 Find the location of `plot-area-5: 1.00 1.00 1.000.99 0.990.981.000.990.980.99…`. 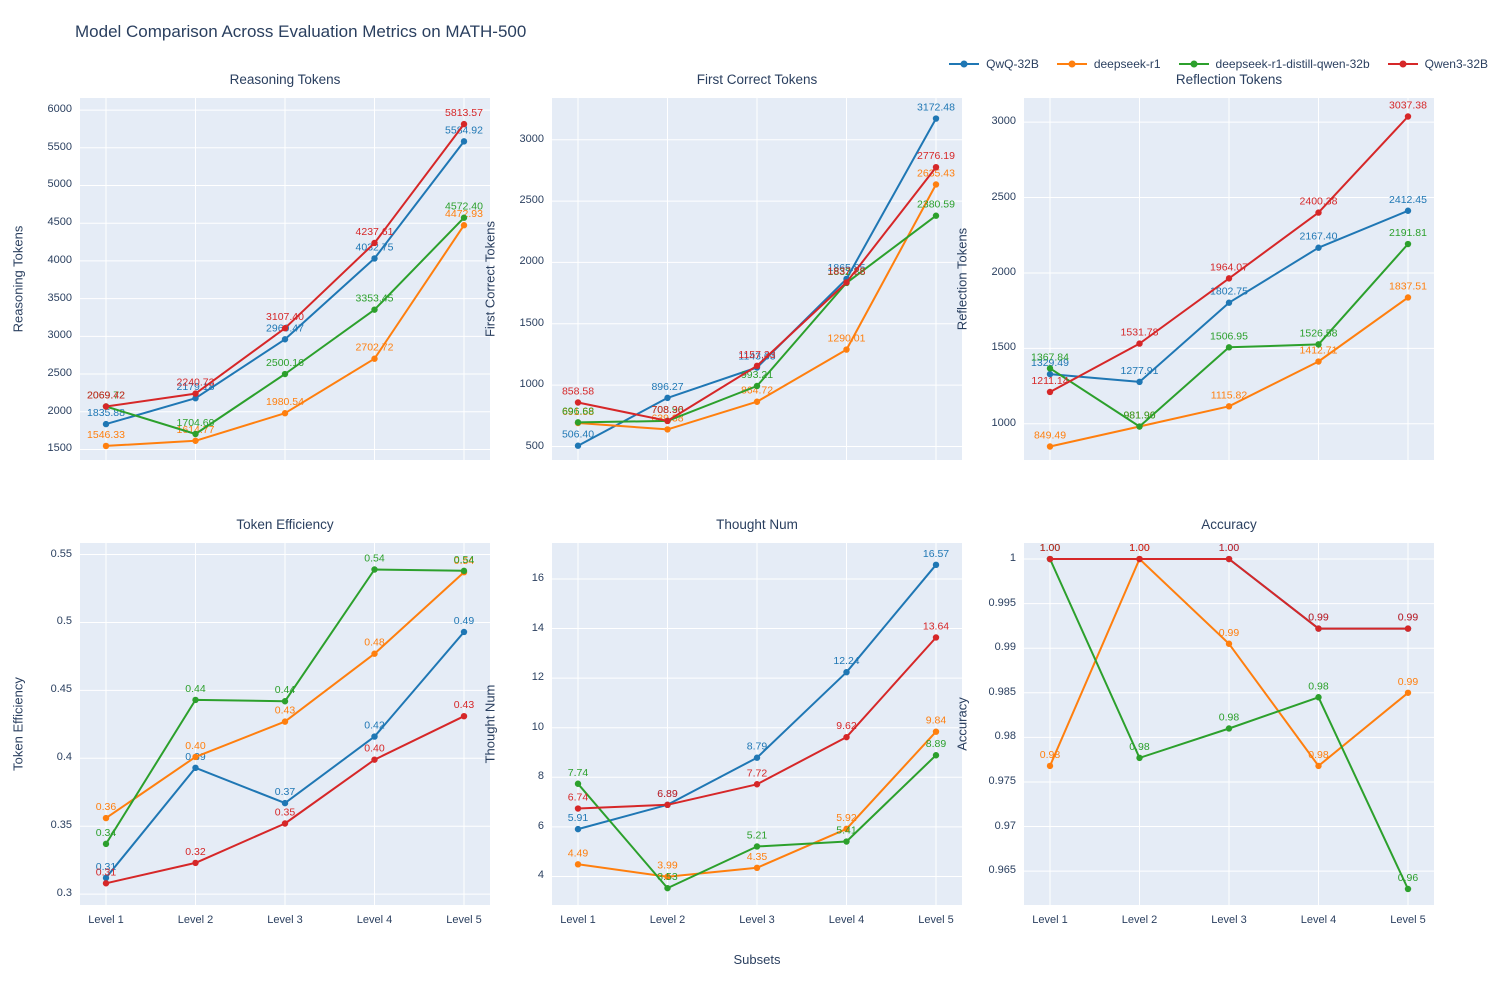

plot-area-5: 1.00 1.00 1.000.99 0.990.981.000.990.980.99… is located at coordinates (1229, 723).